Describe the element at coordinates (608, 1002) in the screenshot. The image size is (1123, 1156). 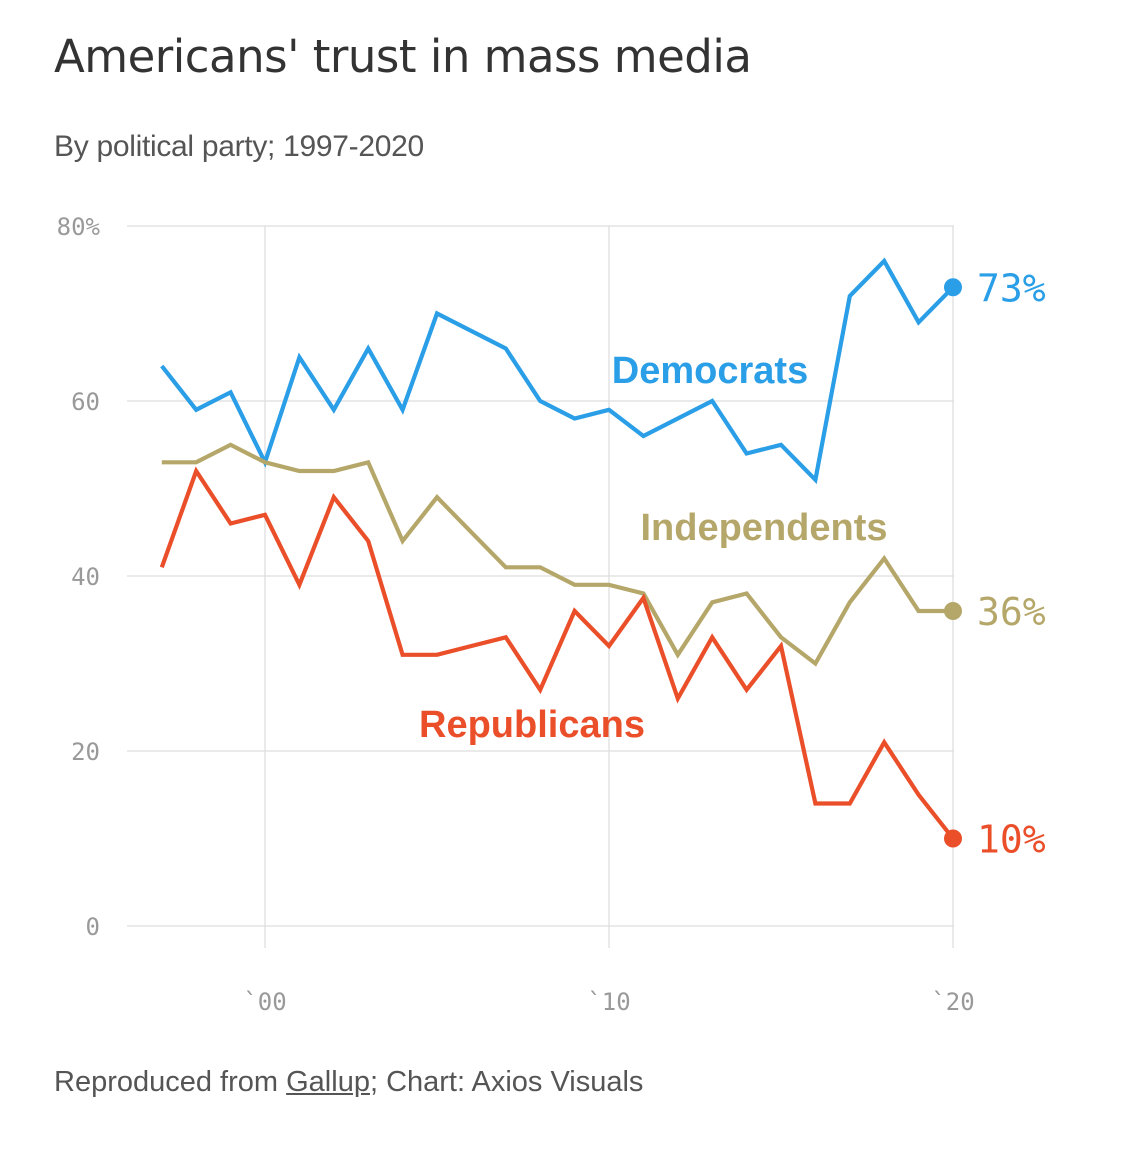
I see `x-tick-label: `10` at that location.